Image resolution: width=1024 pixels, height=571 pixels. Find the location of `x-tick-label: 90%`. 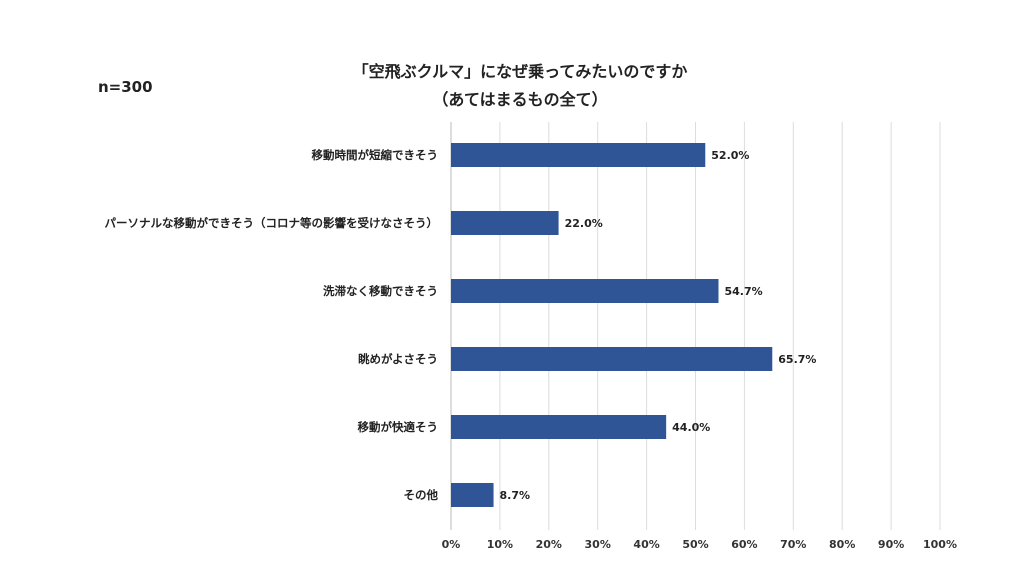

x-tick-label: 90% is located at coordinates (891, 544).